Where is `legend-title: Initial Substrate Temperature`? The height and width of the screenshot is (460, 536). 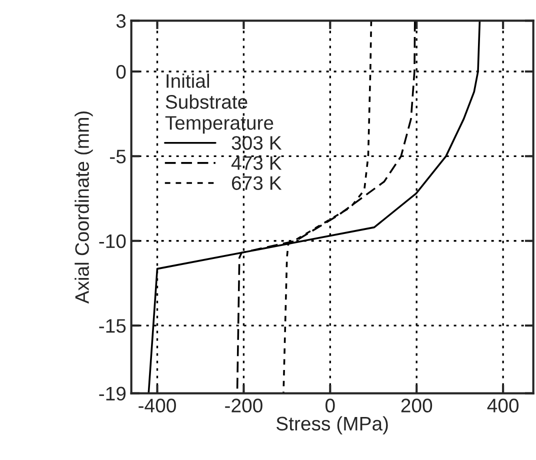 legend-title: Initial Substrate Temperature is located at coordinates (219, 104).